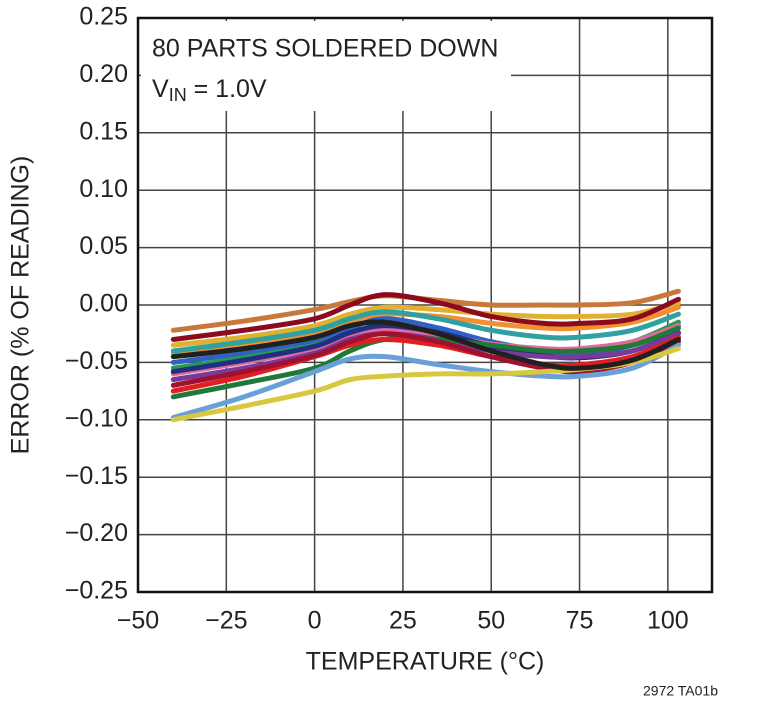 This screenshot has width=760, height=704. Describe the element at coordinates (103, 304) in the screenshot. I see `y-tick-label: 0.00` at that location.